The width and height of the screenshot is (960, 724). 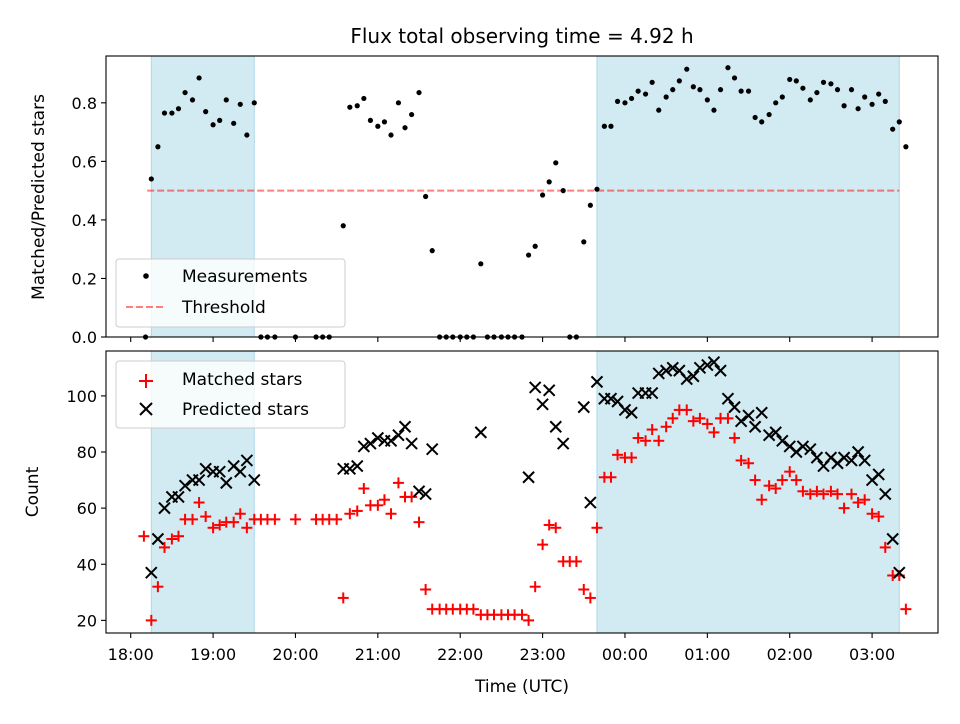 I want to click on x-tick-label: 21:00, so click(x=378, y=654).